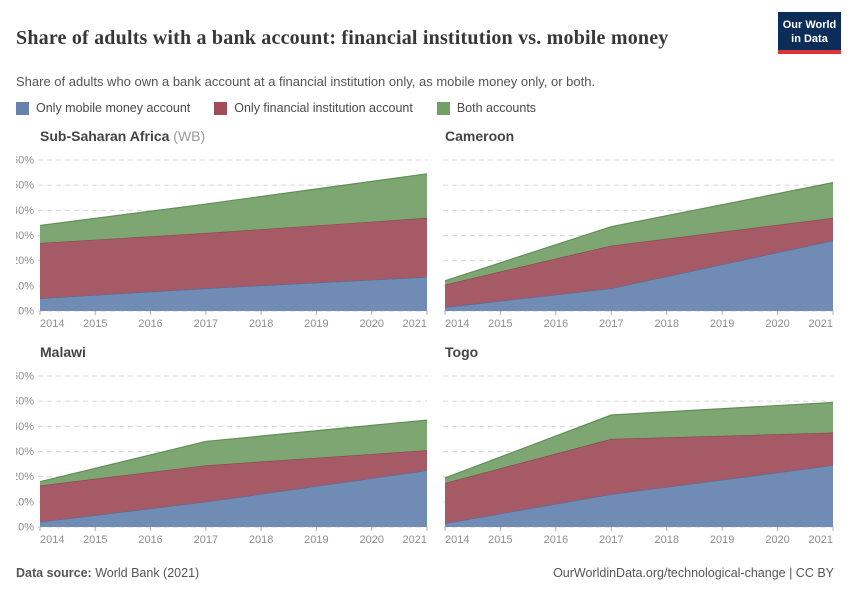  Describe the element at coordinates (105, 136) in the screenshot. I see `facet-title-text: Sub-Saharan Africa` at that location.